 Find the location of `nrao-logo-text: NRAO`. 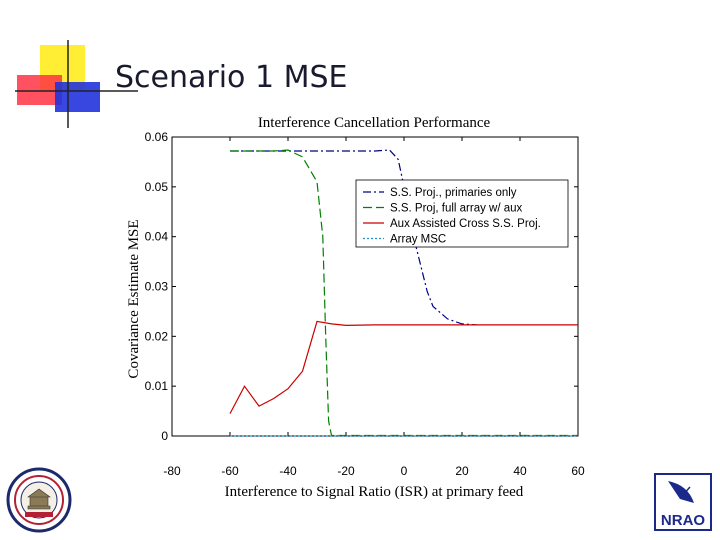

nrao-logo-text: NRAO is located at coordinates (683, 520).